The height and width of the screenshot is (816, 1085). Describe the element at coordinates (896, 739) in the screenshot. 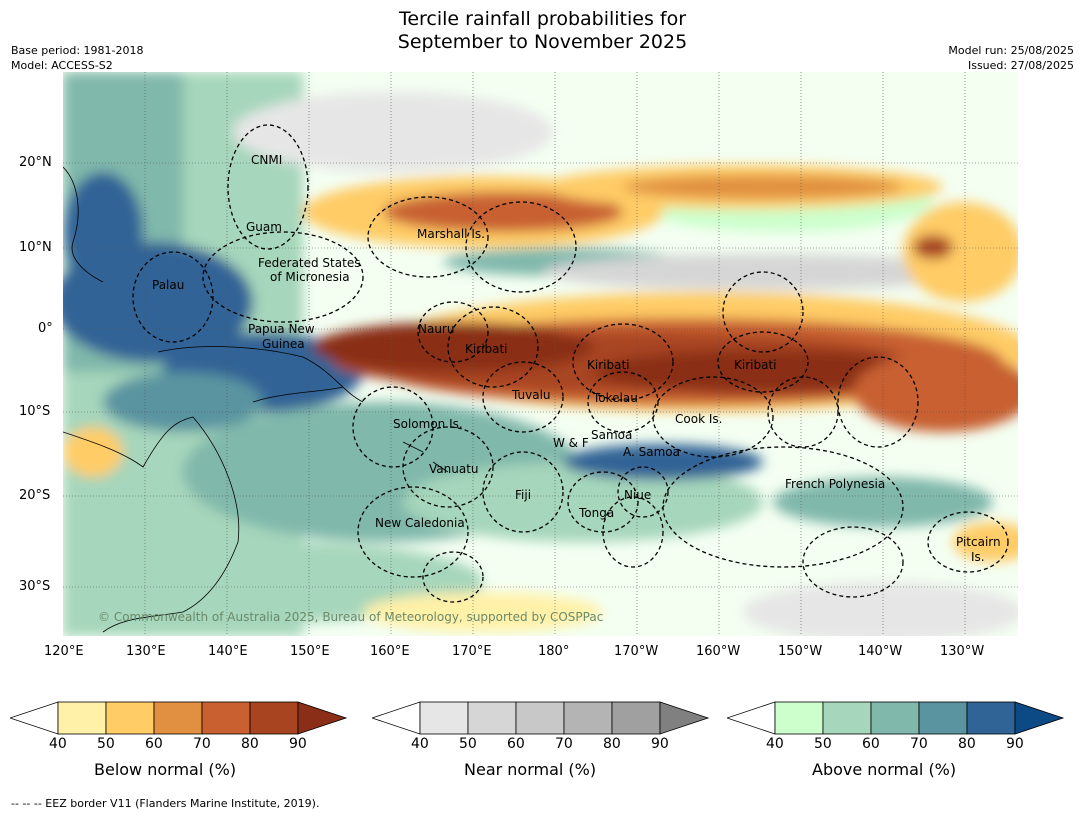

I see `colorbar-above-normal: Above normal (%) 40 50 60 70 80 90` at that location.